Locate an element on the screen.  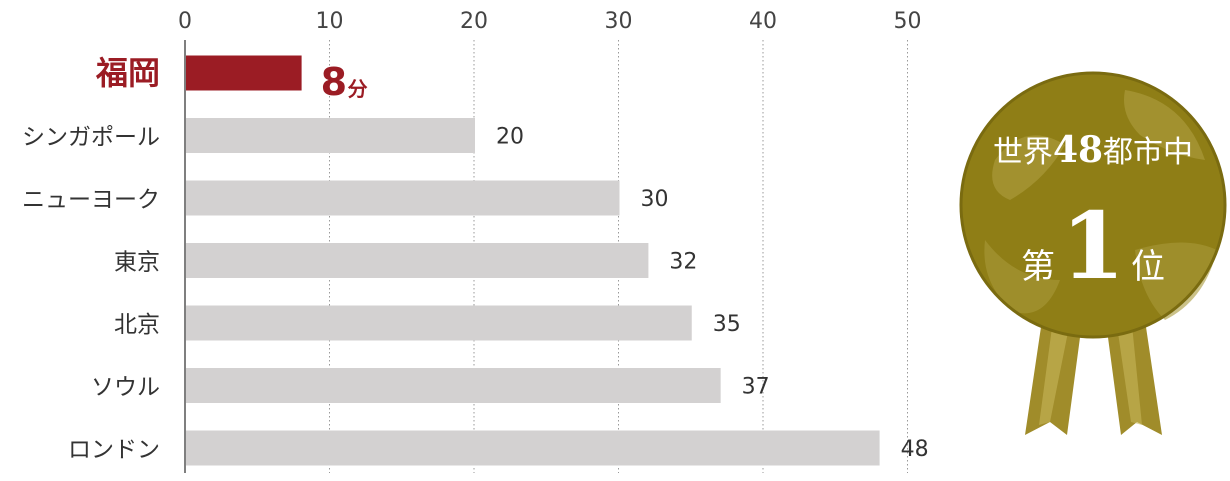
value-label: 20 is located at coordinates (510, 137).